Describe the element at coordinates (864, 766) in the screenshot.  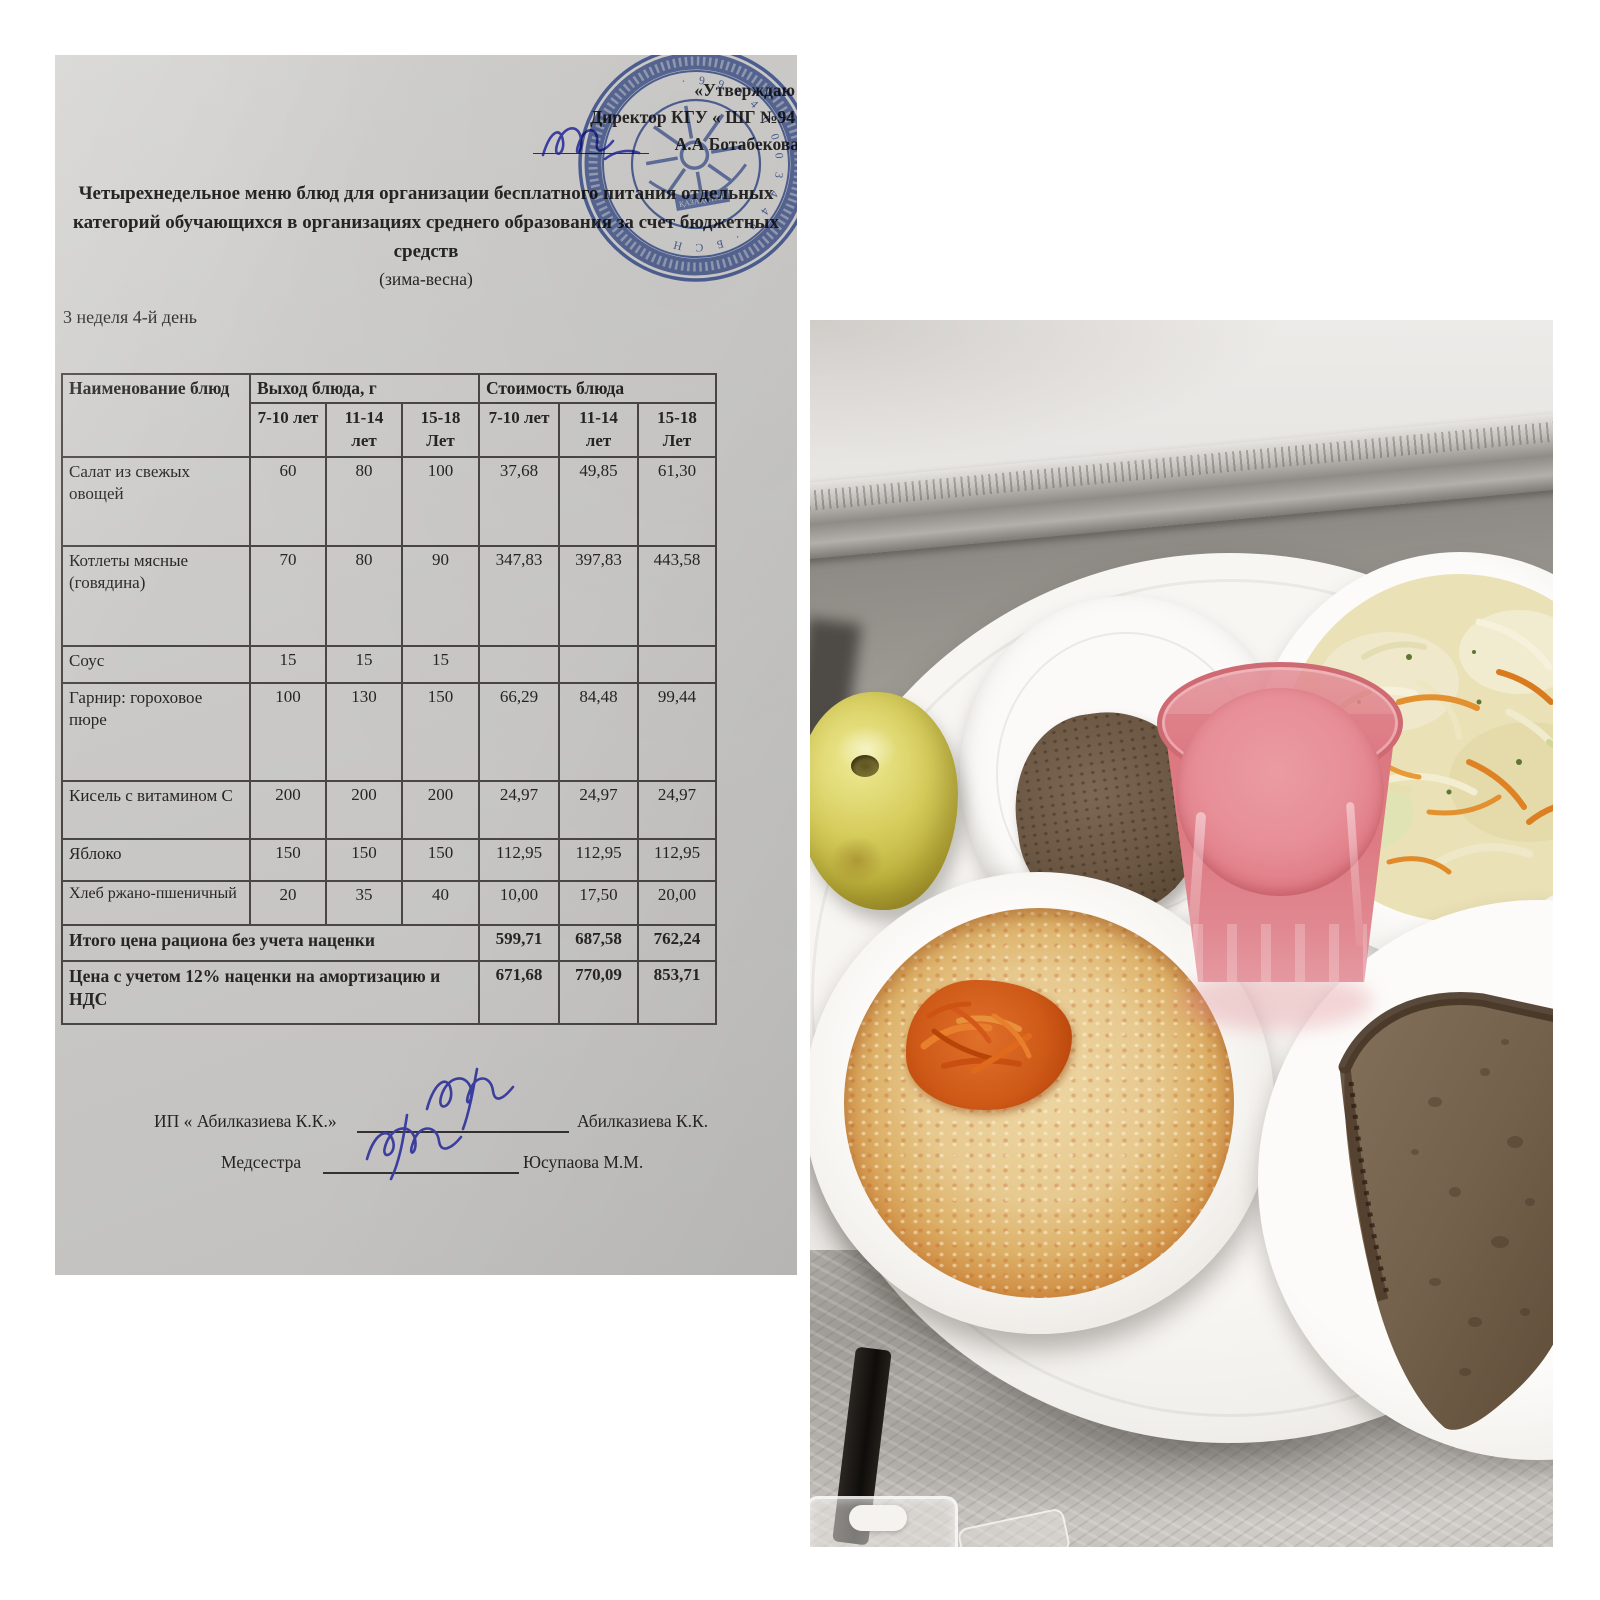
I see `apple-stem` at that location.